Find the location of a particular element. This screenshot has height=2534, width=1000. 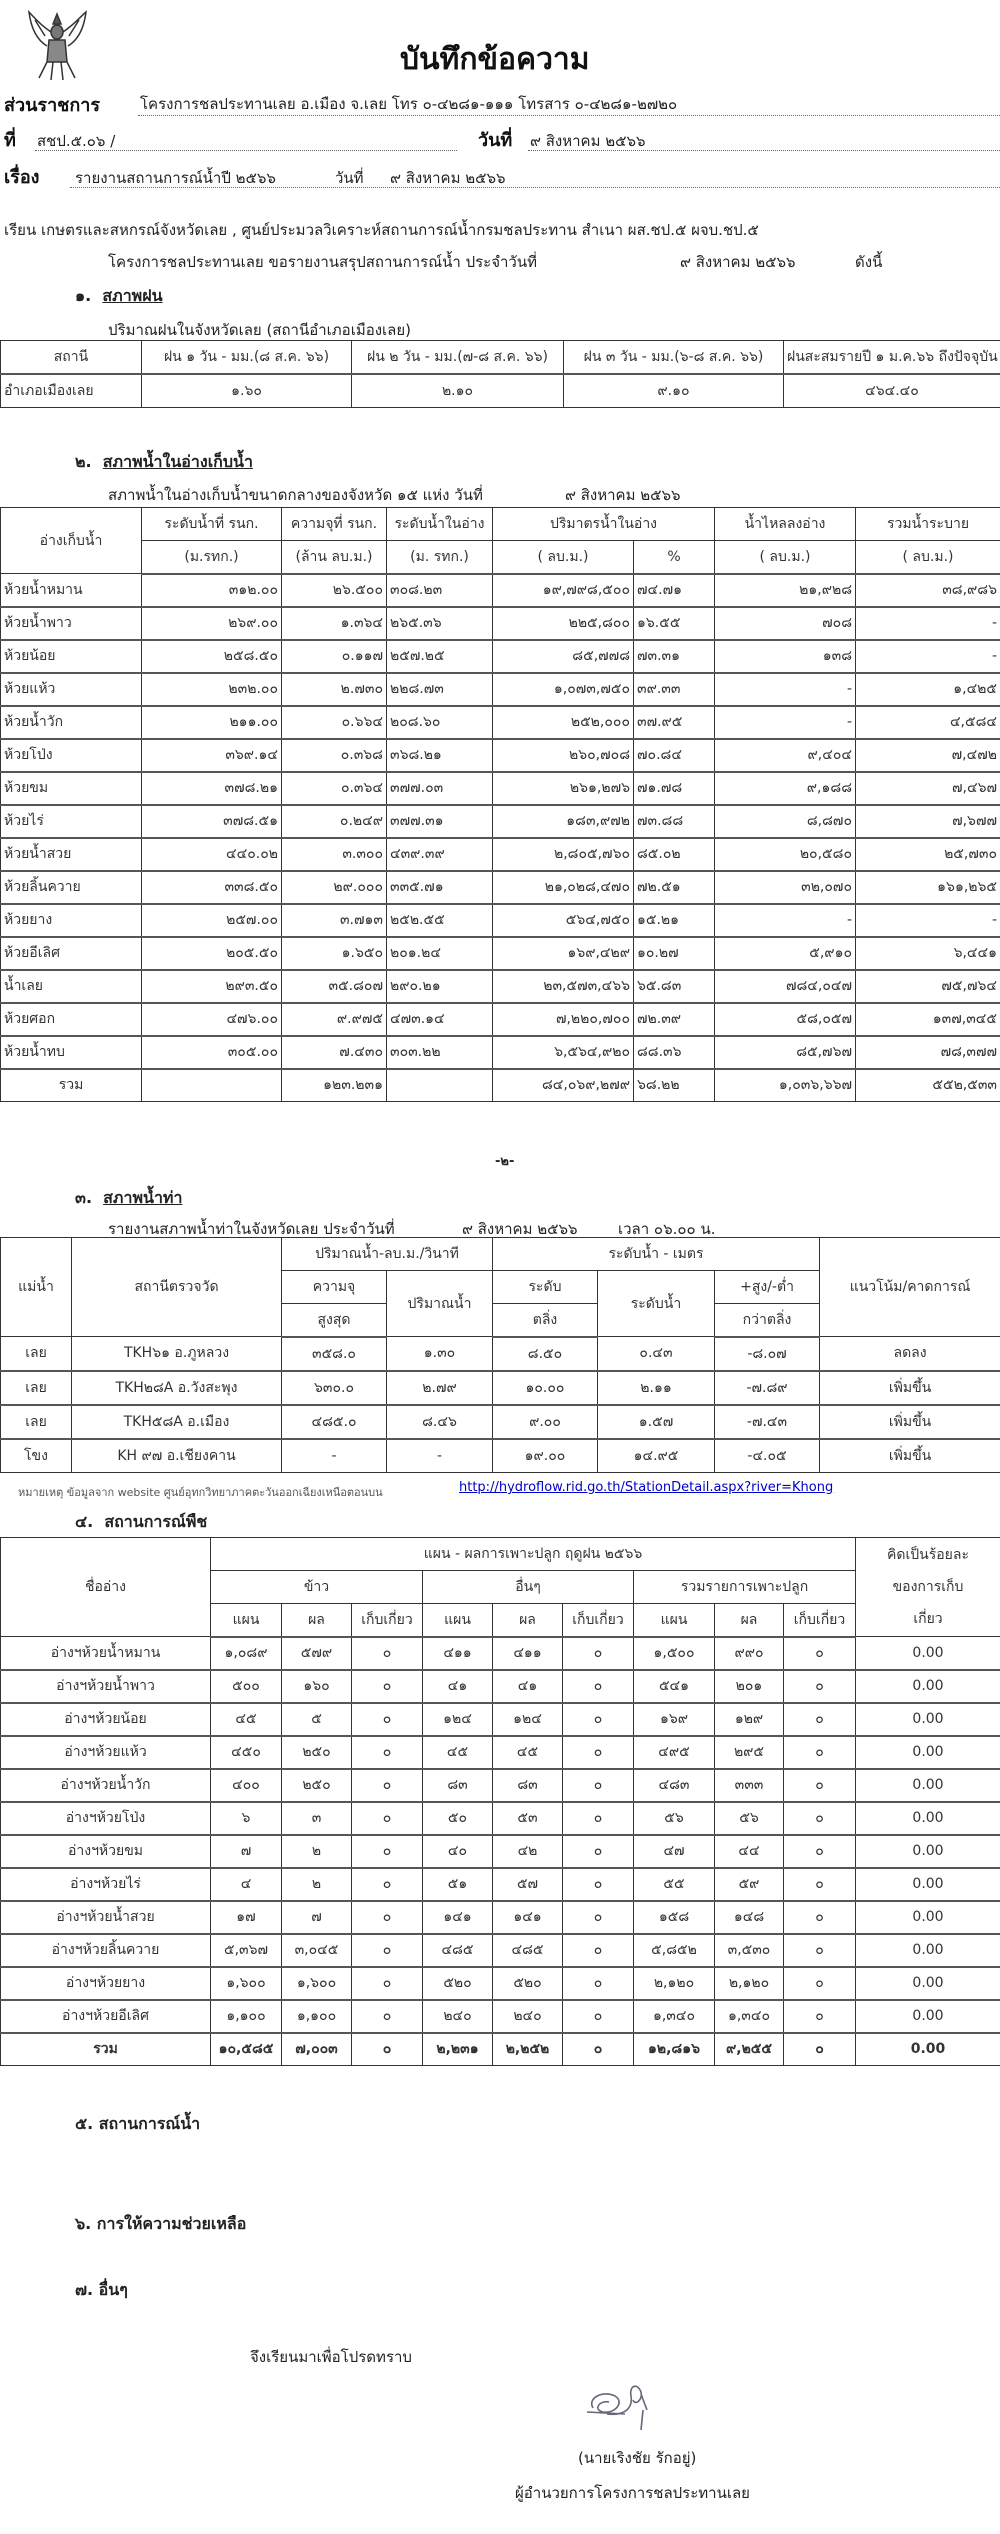

column-header: ความจุที่ รนก. is located at coordinates (334, 524).